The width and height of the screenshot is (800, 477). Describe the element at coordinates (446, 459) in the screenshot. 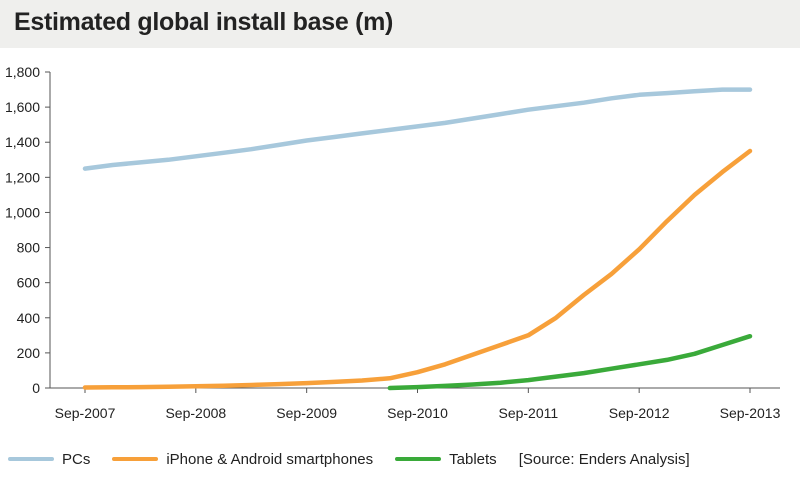

I see `legend-item-tablets: Tablets` at that location.